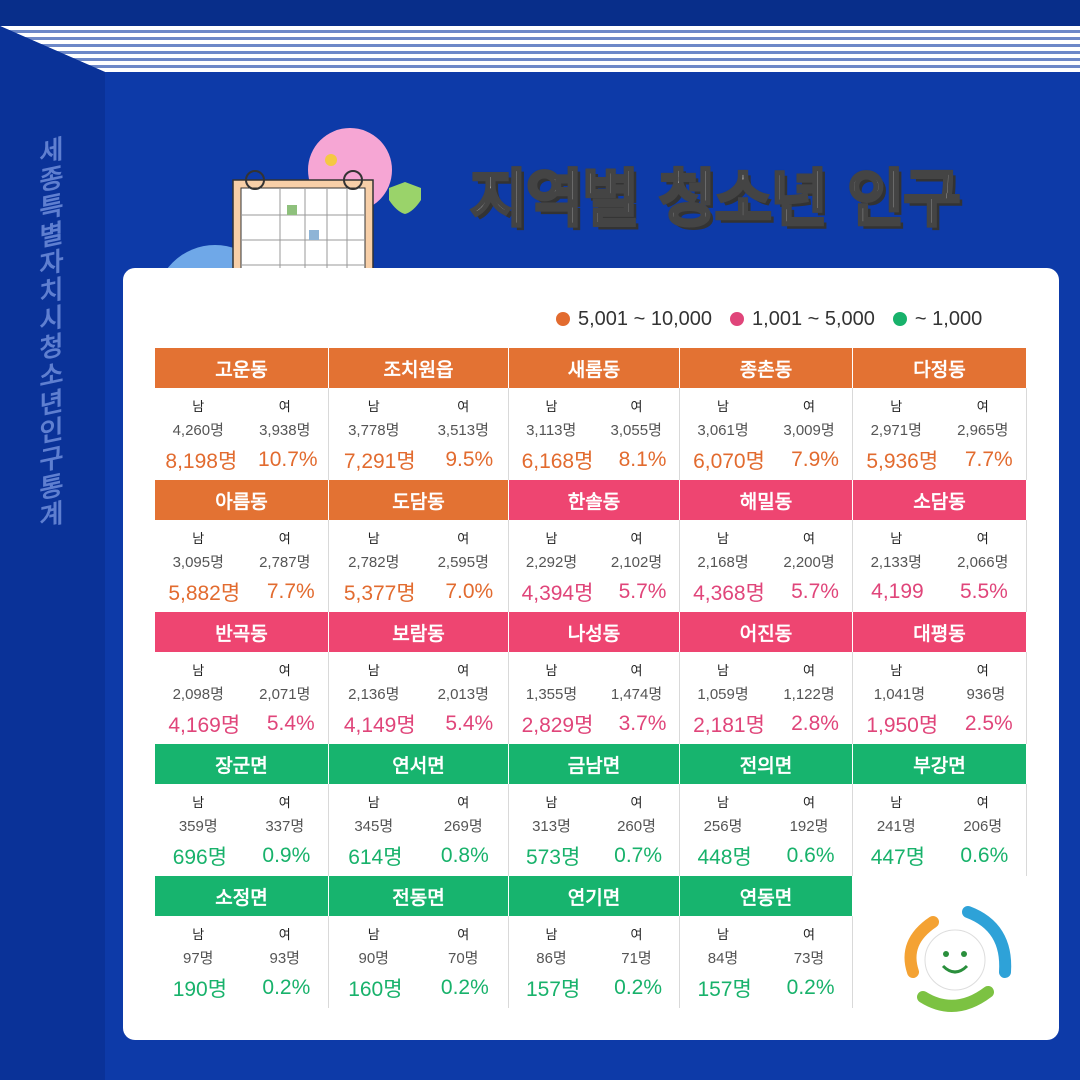  Describe the element at coordinates (241, 988) in the screenshot. I see `area-totals: 190명 0.2%` at that location.